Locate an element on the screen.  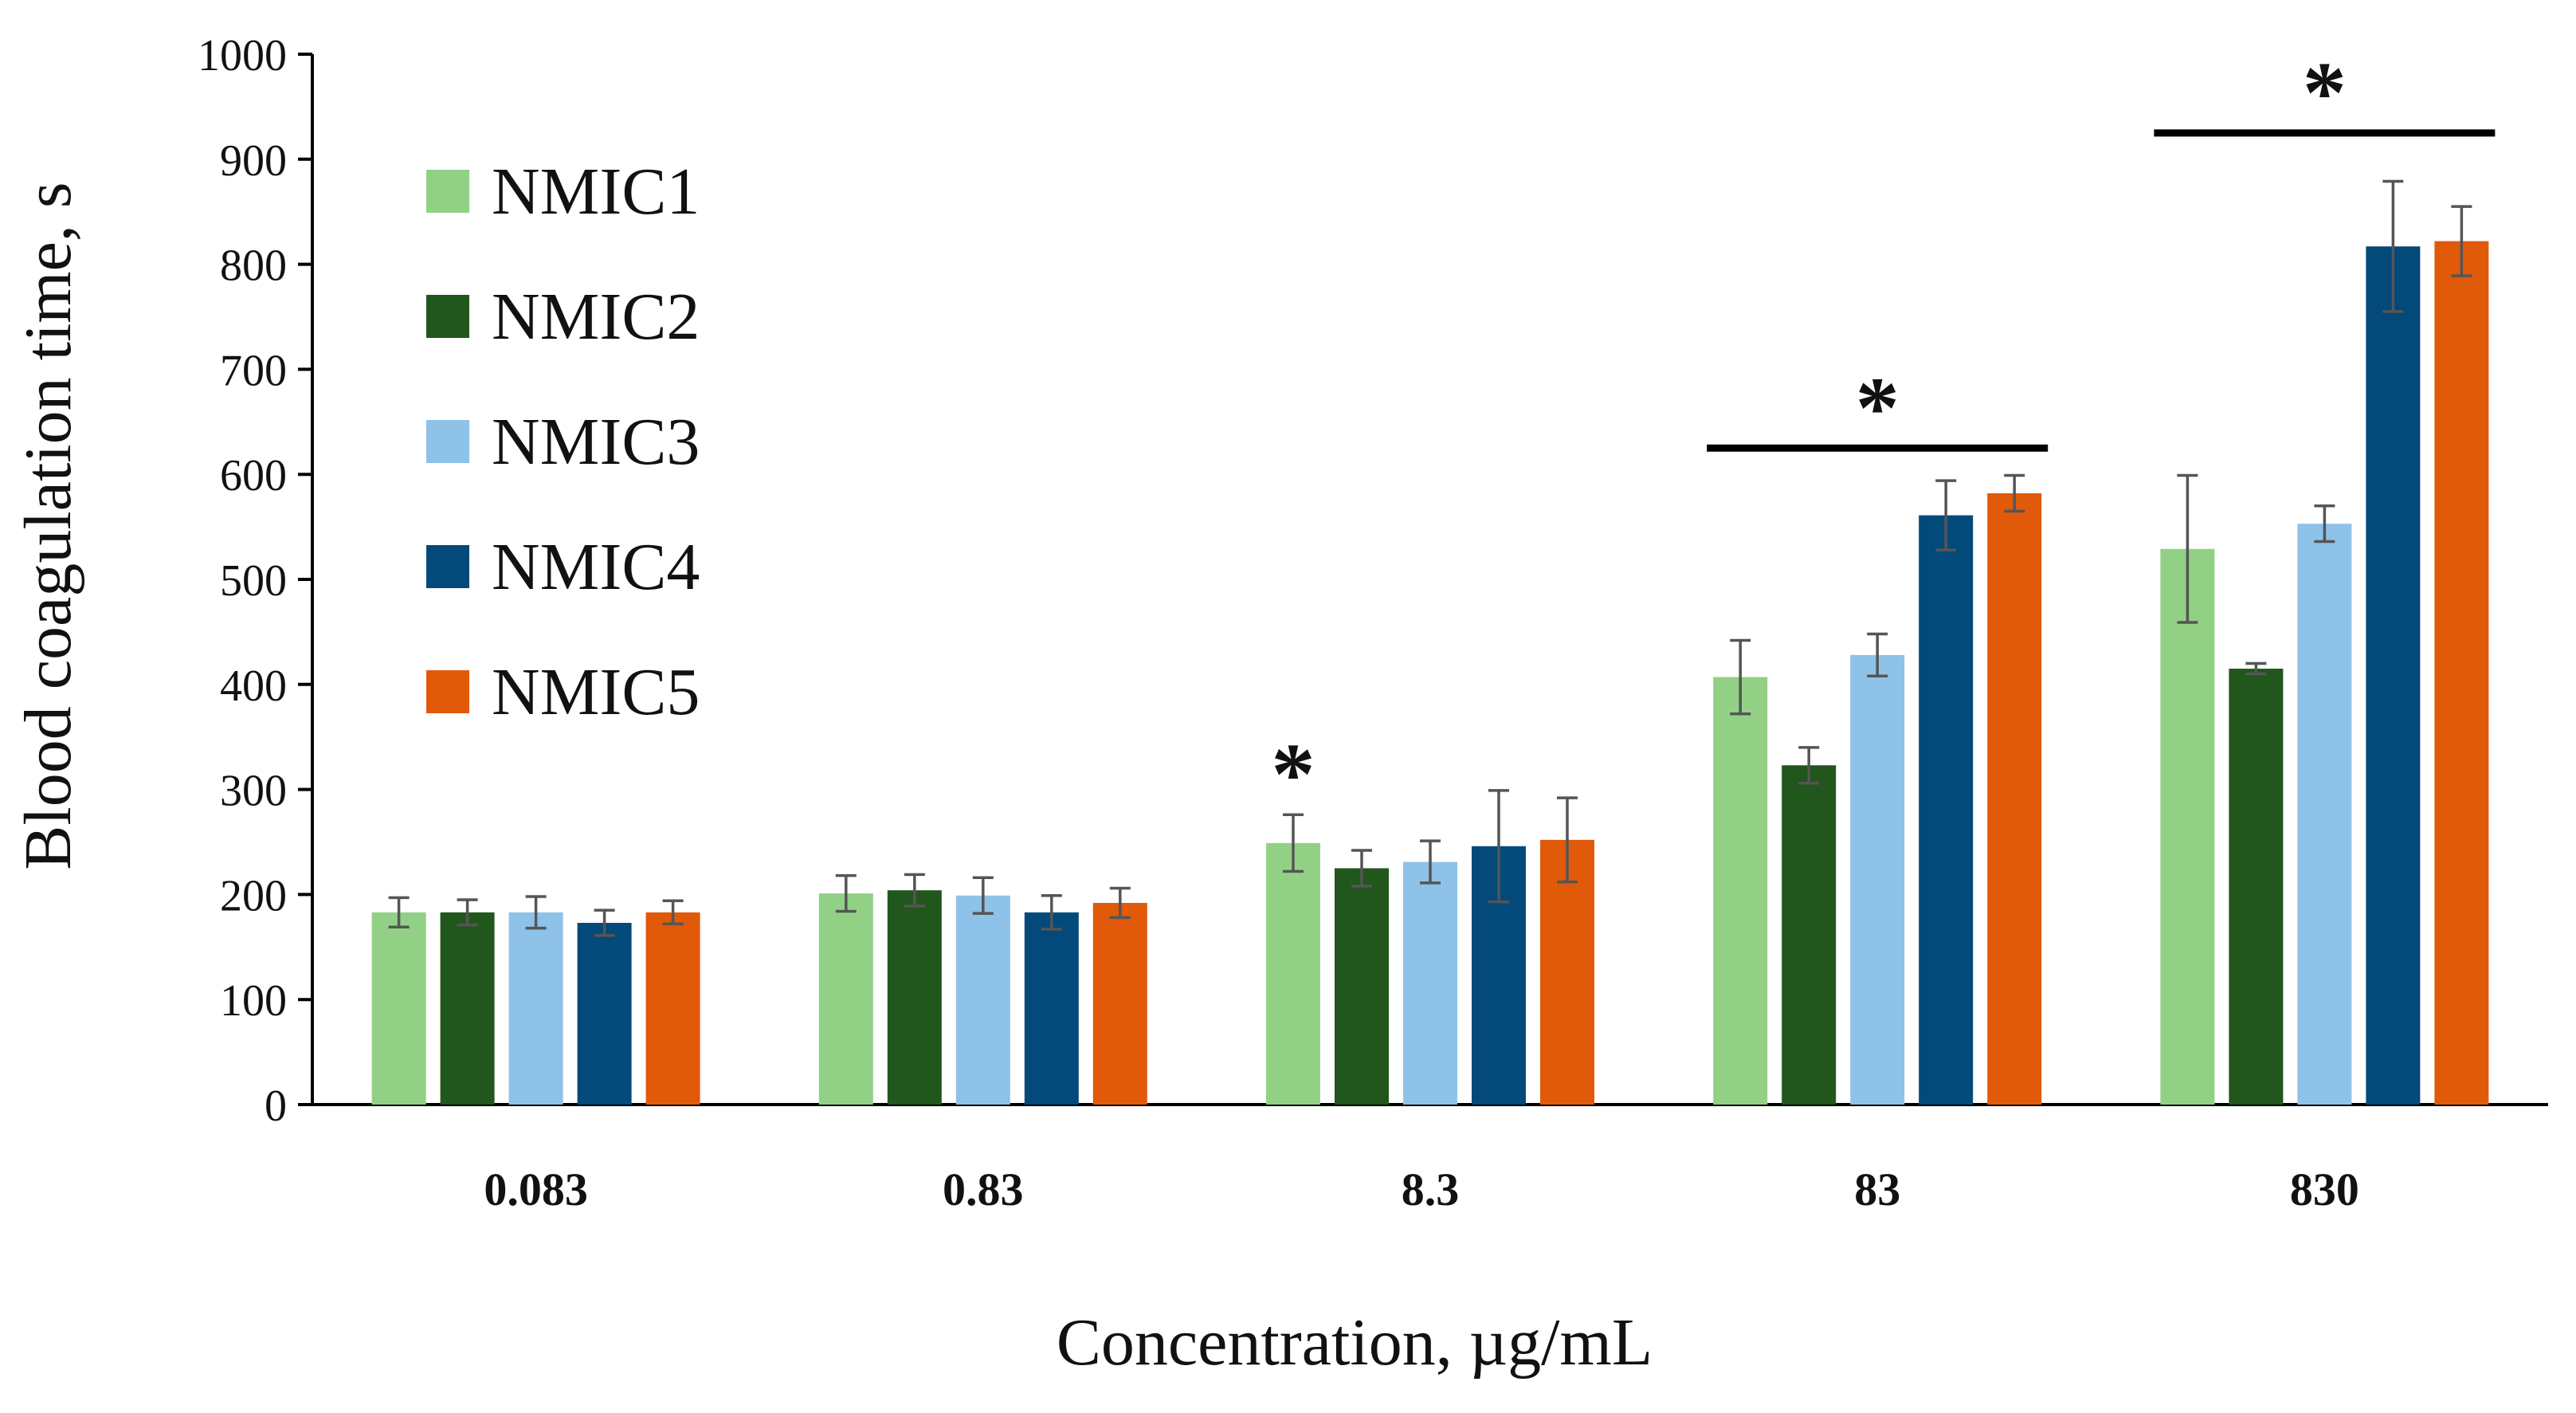
legend-label: NMIC3 is located at coordinates (596, 442).